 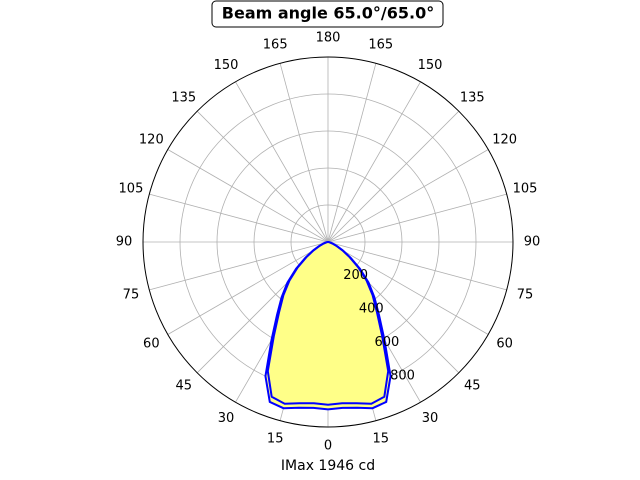 I want to click on r-tick-label: 400, so click(x=371, y=309).